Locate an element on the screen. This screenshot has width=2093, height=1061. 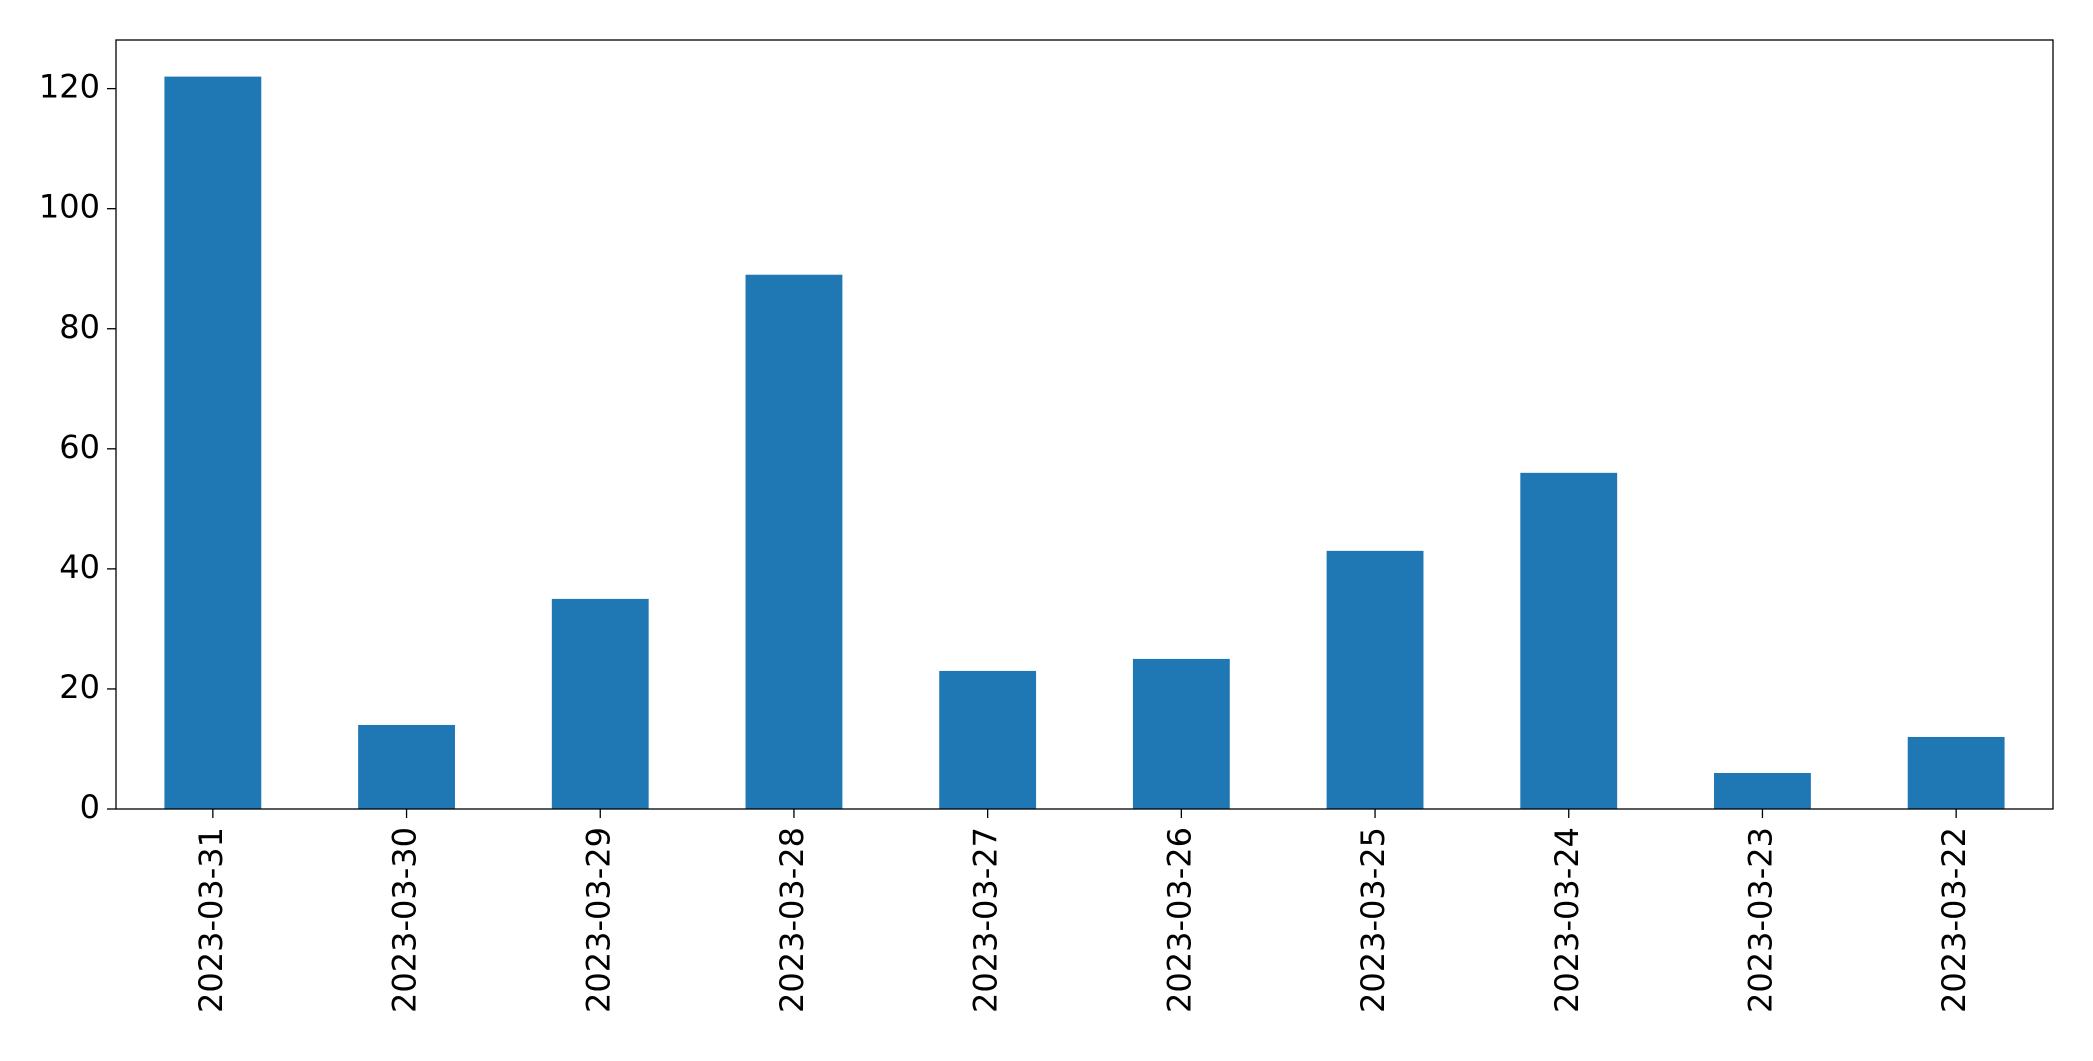
x-tick-label: 2023-03-28 is located at coordinates (792, 920).